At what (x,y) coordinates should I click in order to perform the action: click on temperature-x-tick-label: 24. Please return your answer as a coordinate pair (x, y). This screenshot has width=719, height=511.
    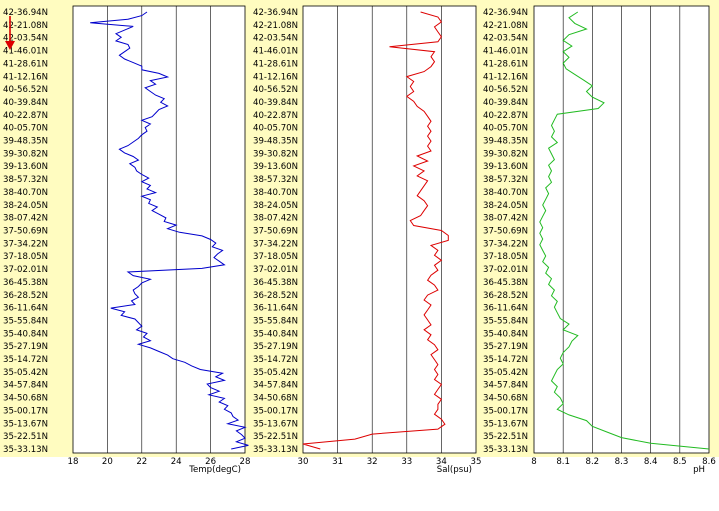
    Looking at the image, I should click on (176, 462).